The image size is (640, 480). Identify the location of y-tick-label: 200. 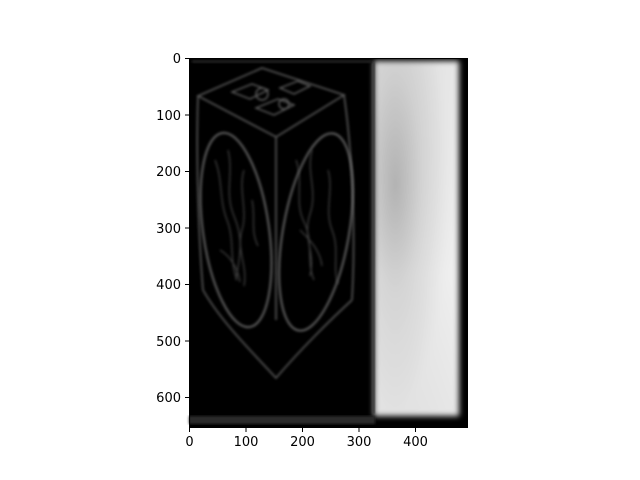
(168, 172).